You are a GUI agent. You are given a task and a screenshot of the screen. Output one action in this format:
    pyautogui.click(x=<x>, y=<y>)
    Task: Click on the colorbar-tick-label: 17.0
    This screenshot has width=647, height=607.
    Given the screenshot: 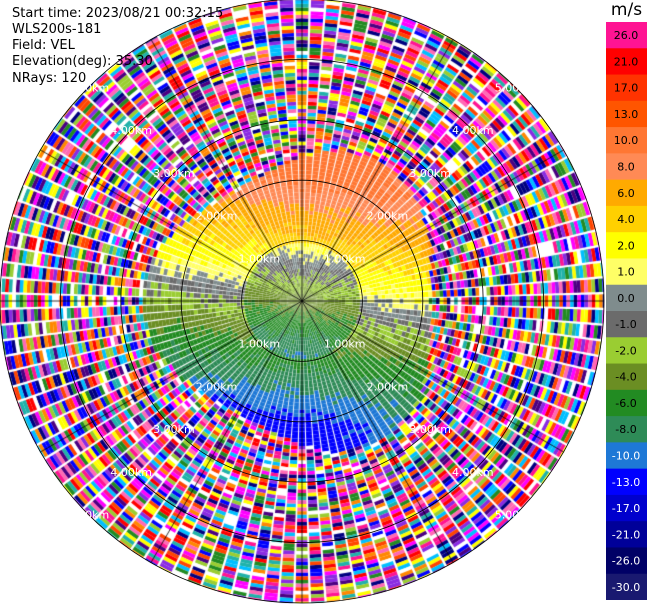 What is the action you would take?
    pyautogui.click(x=626, y=88)
    